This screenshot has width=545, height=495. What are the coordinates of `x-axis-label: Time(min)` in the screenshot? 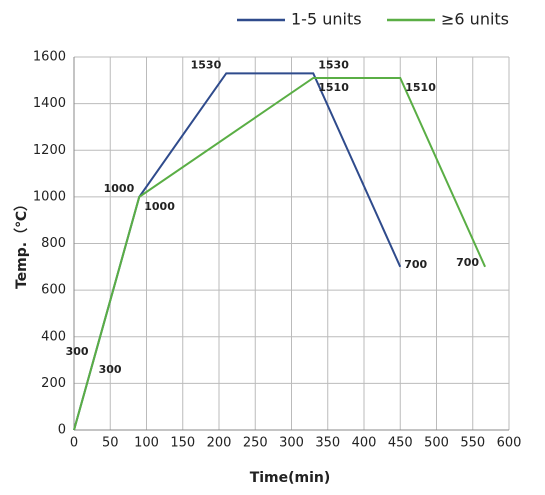 It's located at (290, 478).